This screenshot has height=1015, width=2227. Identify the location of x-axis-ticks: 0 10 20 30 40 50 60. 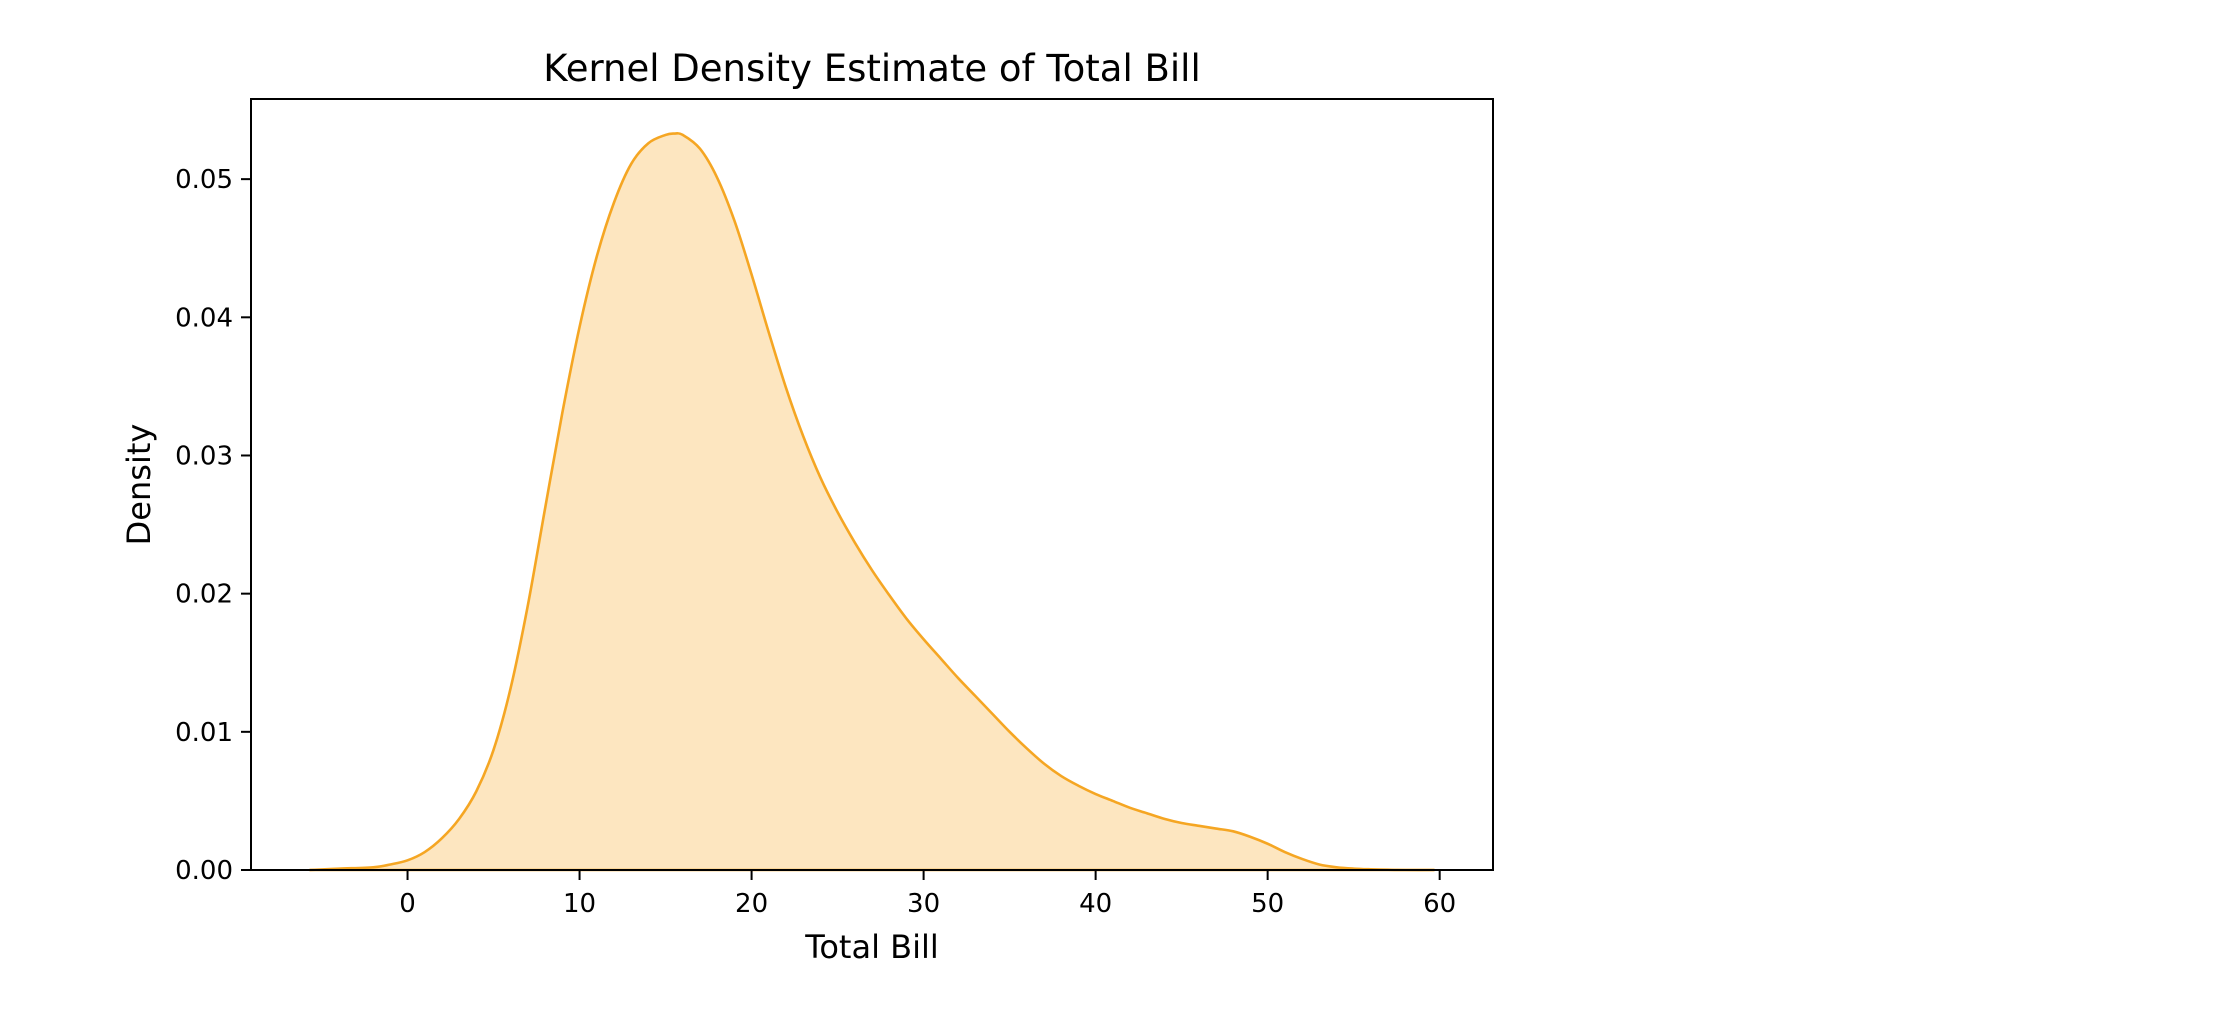
(927, 894).